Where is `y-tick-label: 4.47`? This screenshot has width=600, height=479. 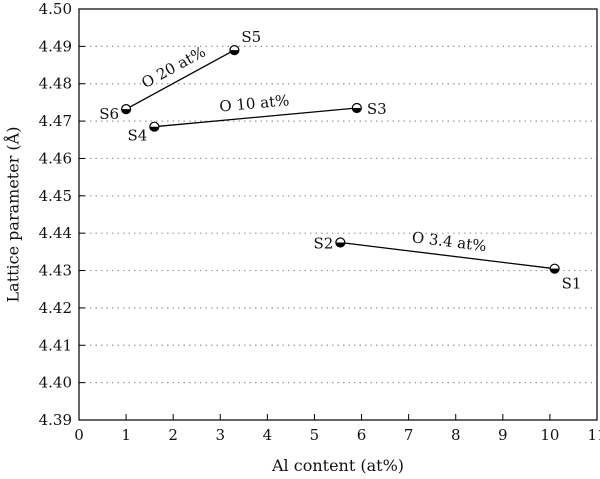
y-tick-label: 4.47 is located at coordinates (55, 121).